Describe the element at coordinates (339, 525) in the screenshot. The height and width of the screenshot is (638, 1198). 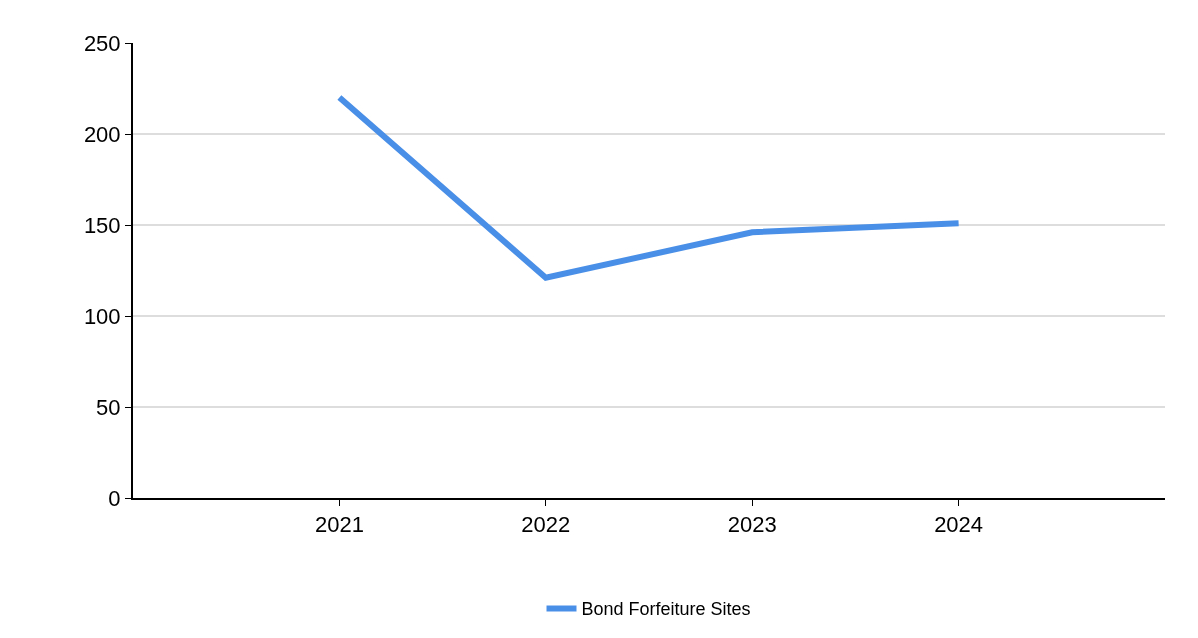
I see `x-tick-label: 2021` at that location.